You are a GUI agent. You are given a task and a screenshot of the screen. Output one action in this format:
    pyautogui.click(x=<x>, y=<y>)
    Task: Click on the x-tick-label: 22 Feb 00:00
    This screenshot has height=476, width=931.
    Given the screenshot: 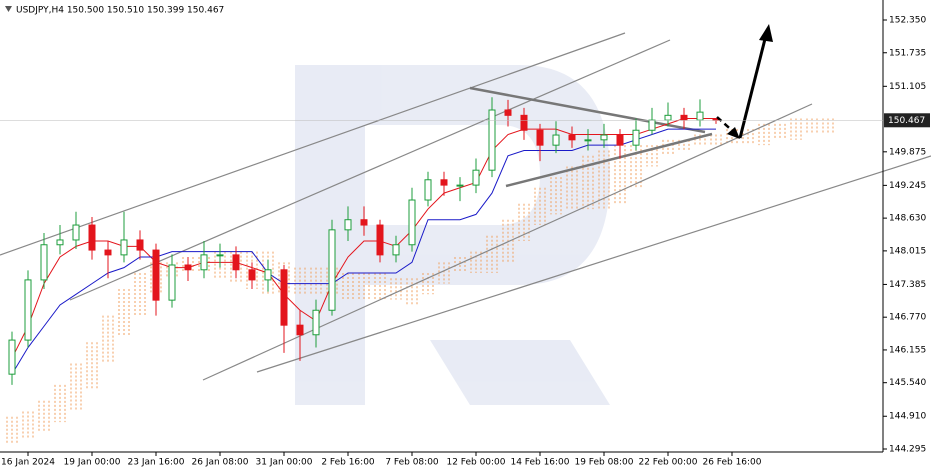 What is the action you would take?
    pyautogui.click(x=667, y=463)
    